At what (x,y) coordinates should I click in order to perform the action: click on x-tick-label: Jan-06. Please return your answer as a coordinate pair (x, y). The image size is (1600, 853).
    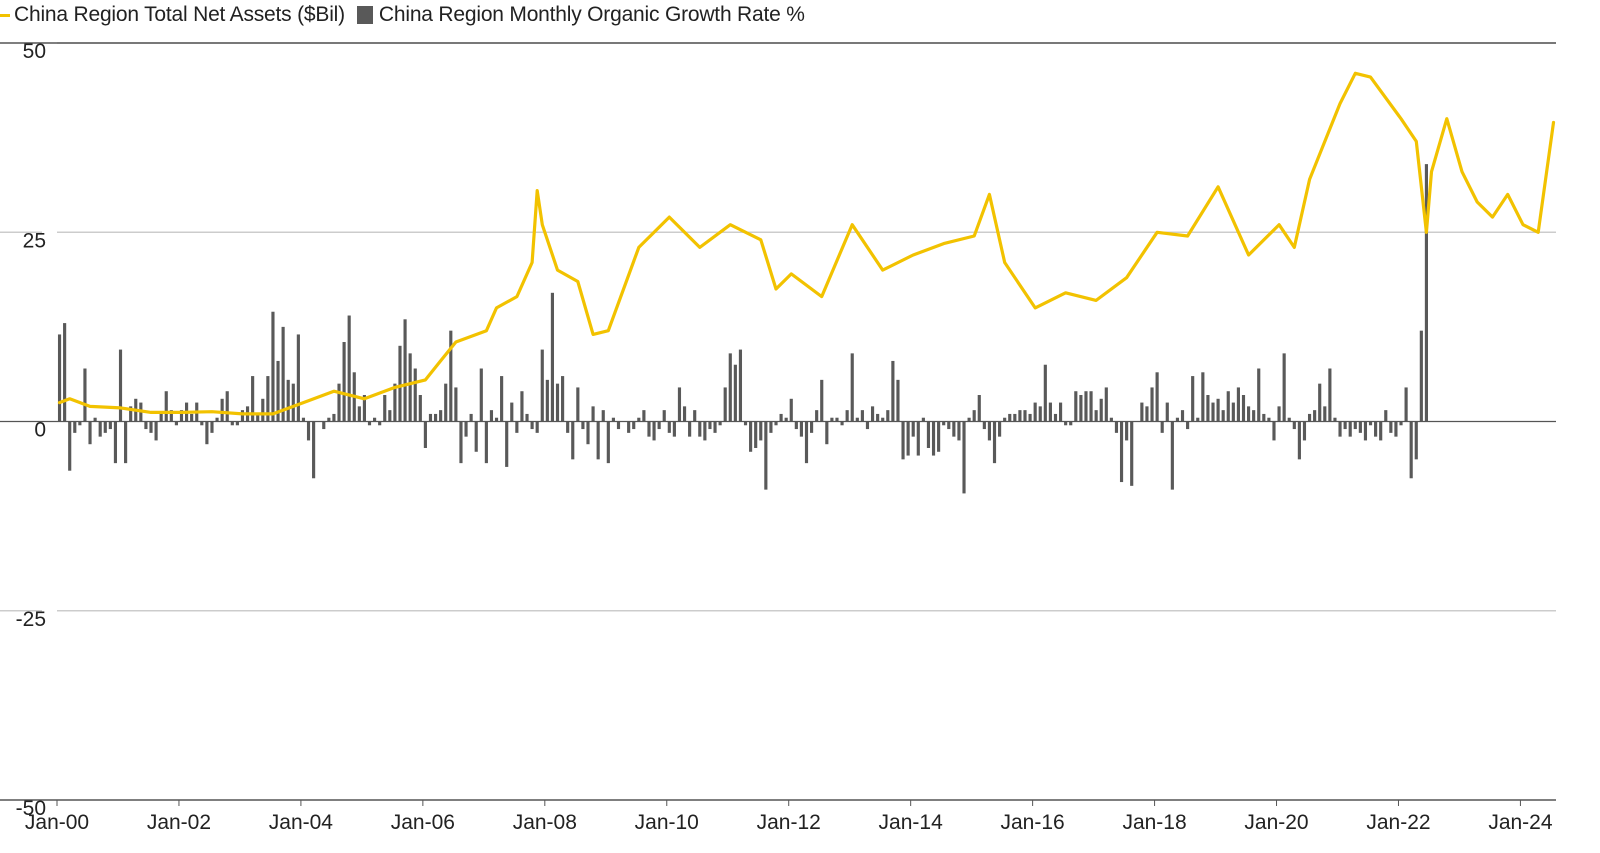
    Looking at the image, I should click on (423, 822).